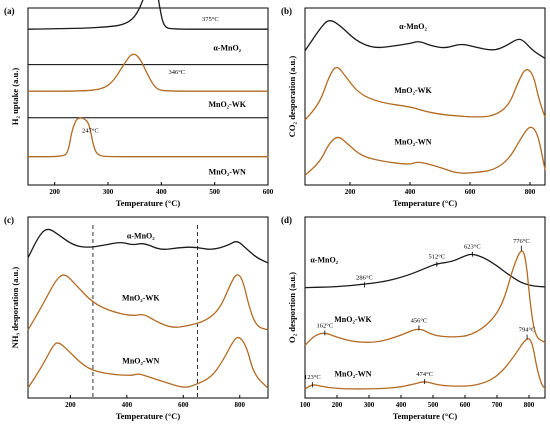  What do you see at coordinates (324, 325) in the screenshot?
I see `peak-label: 162°C` at bounding box center [324, 325].